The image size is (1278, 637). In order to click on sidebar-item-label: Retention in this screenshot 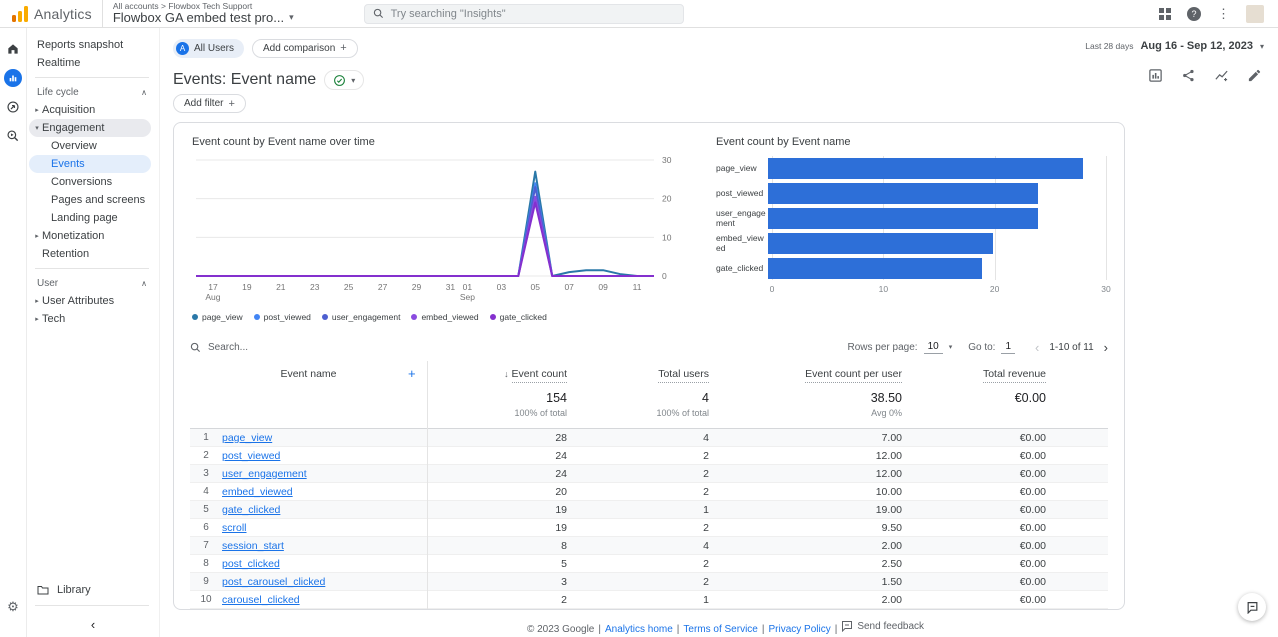, I will do `click(66, 254)`.